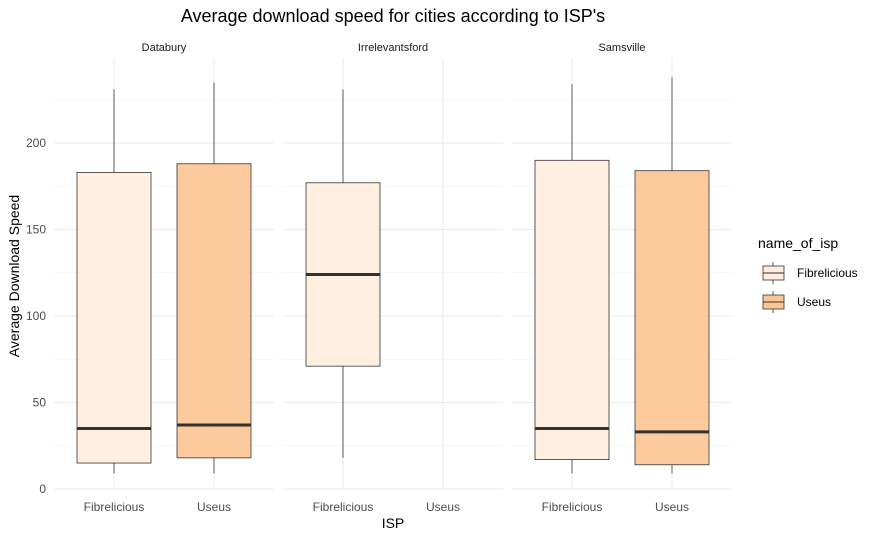 This screenshot has height=540, width=875. What do you see at coordinates (796, 302) in the screenshot?
I see `legend-item-useus: Useus` at bounding box center [796, 302].